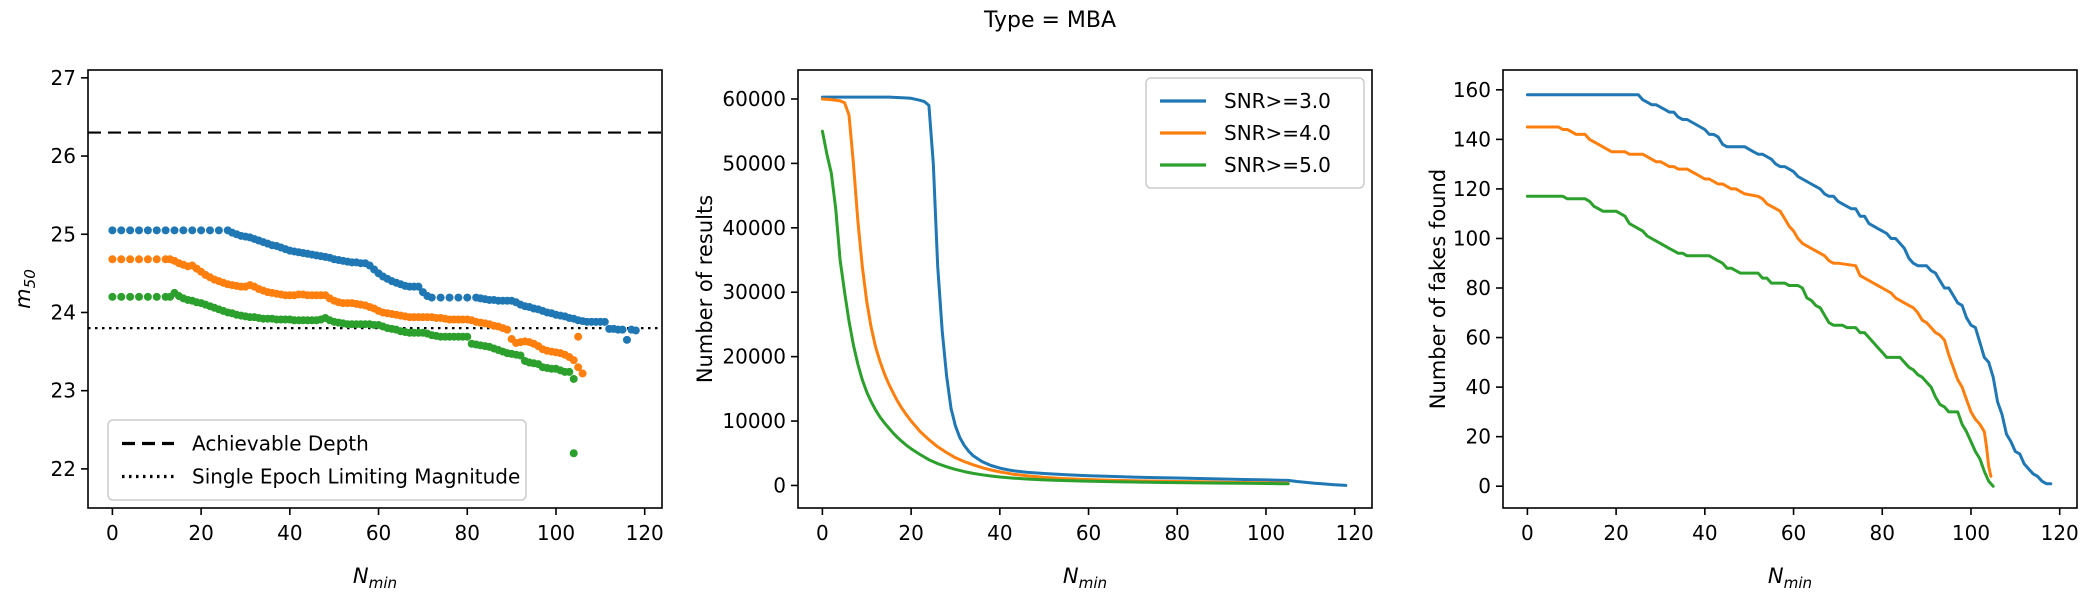 This screenshot has height=600, width=2100. What do you see at coordinates (356, 477) in the screenshot?
I see `legend-label: Single Epoch Limiting Magnitude` at bounding box center [356, 477].